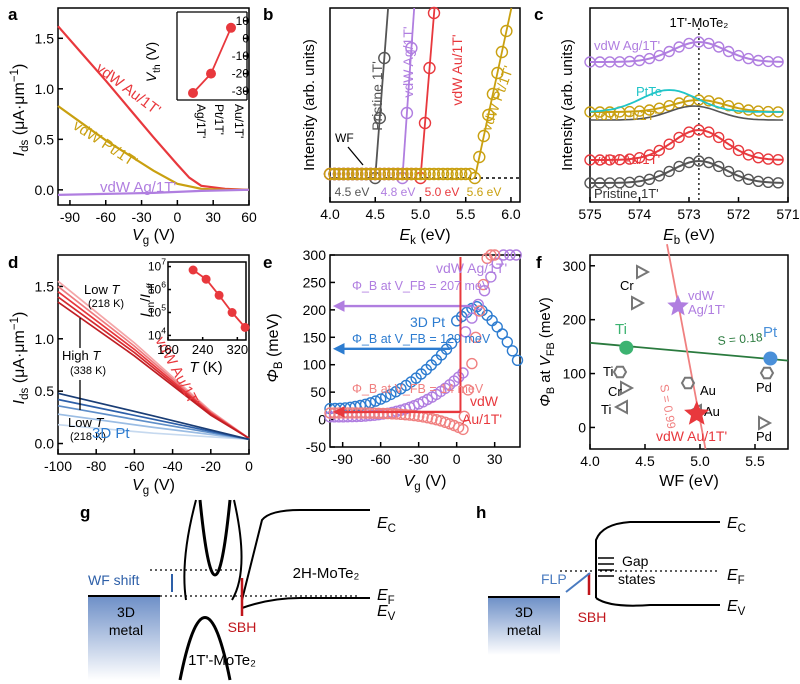 The image size is (800, 684). Describe the element at coordinates (153, 487) in the screenshot. I see `panel-d-xlabel: Vg (V)` at that location.